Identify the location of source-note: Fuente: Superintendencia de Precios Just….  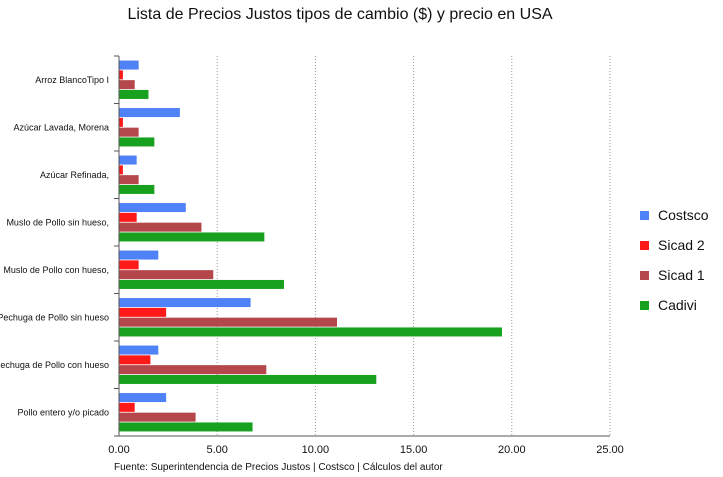
(278, 467).